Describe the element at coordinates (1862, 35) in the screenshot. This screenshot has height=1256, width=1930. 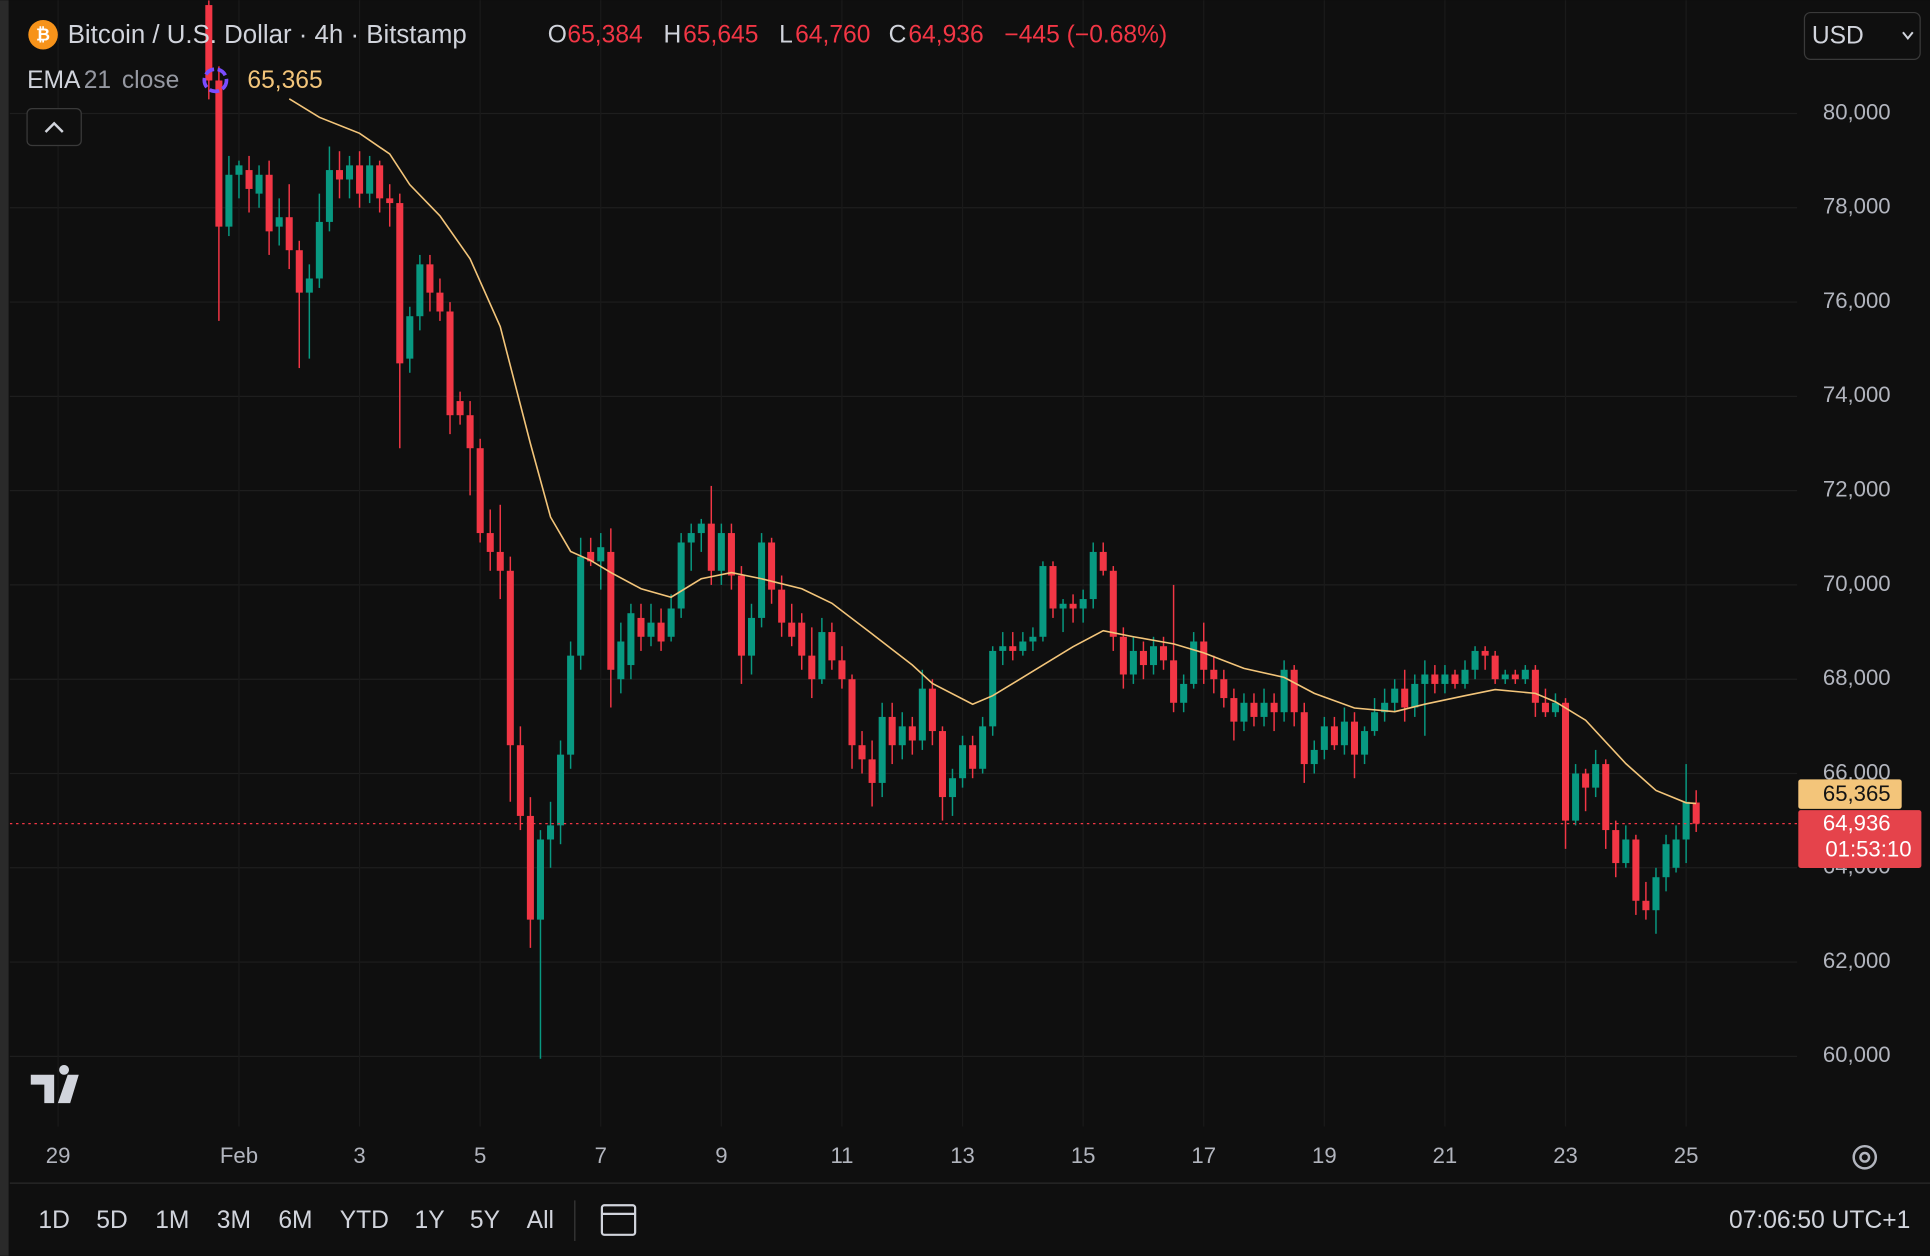
I see `currency-select` at that location.